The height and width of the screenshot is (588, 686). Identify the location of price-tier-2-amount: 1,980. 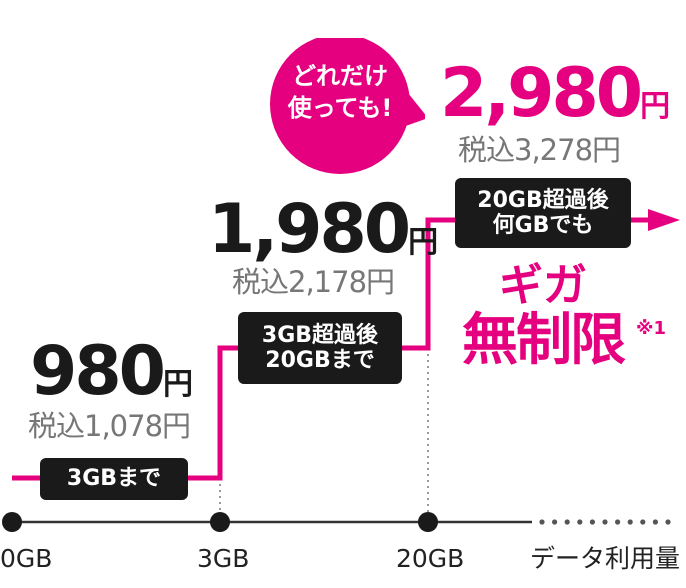
(309, 229).